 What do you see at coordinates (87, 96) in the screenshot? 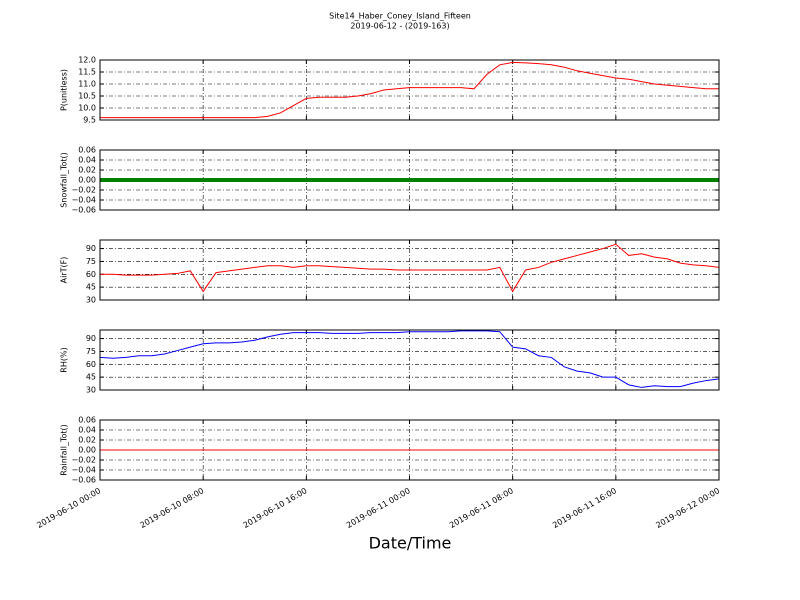
I see `y-tick-label: 10.5` at bounding box center [87, 96].